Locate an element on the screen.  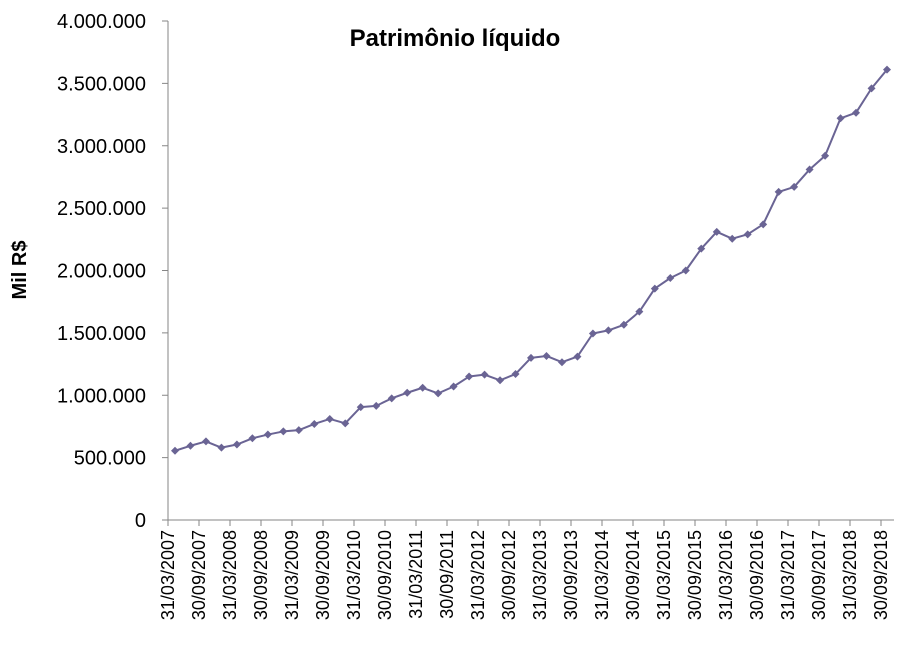
x-tick-label: 30/09/2013 is located at coordinates (571, 575).